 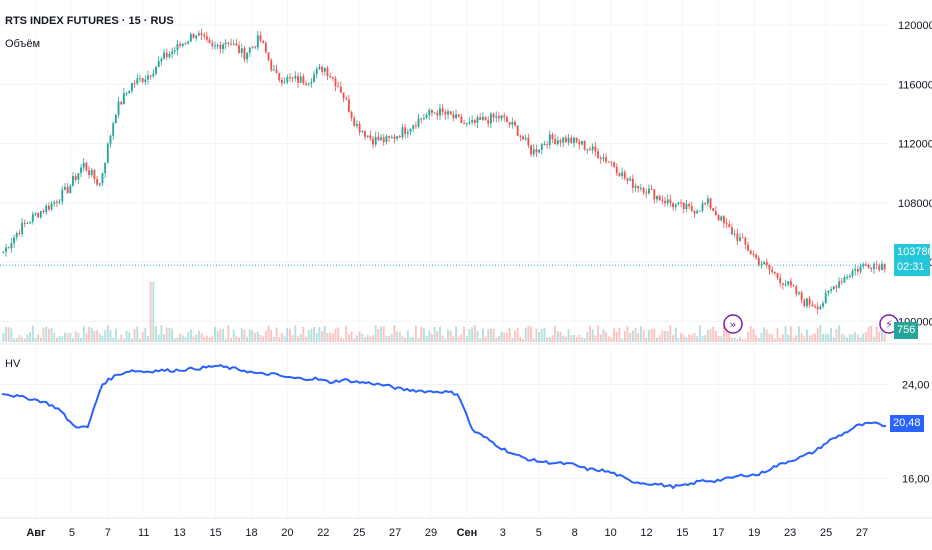 I want to click on time-tick-label: 5, so click(x=72, y=533).